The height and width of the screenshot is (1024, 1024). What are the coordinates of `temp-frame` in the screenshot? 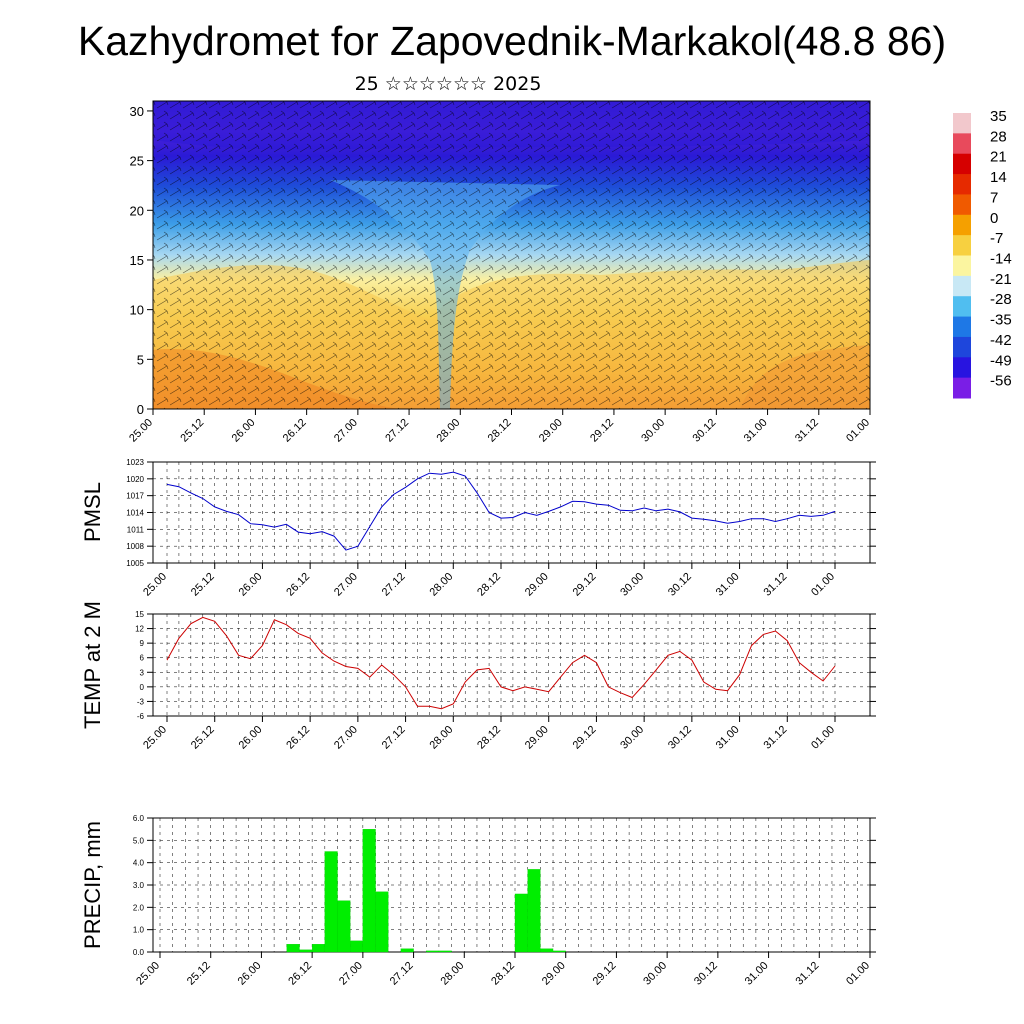 It's located at (511, 665).